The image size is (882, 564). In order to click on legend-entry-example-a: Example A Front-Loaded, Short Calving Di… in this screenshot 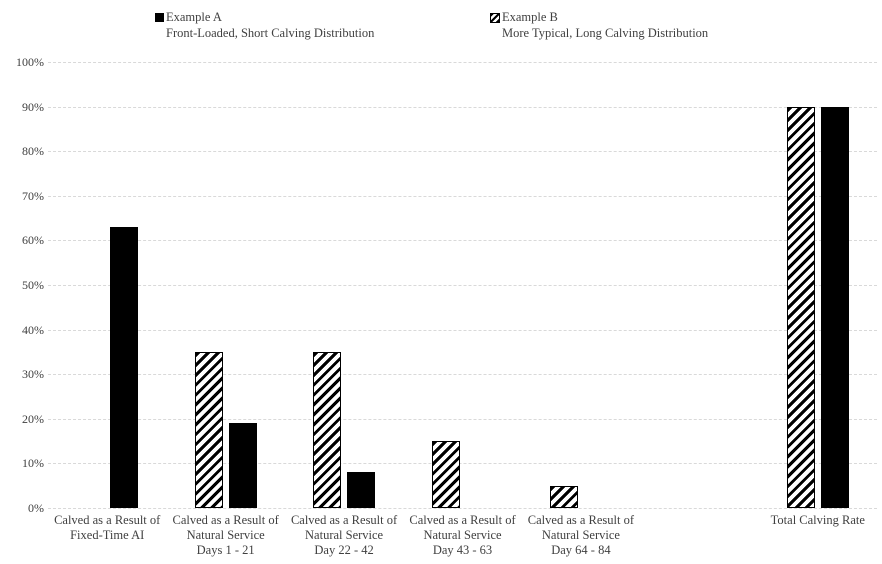, I will do `click(264, 25)`.